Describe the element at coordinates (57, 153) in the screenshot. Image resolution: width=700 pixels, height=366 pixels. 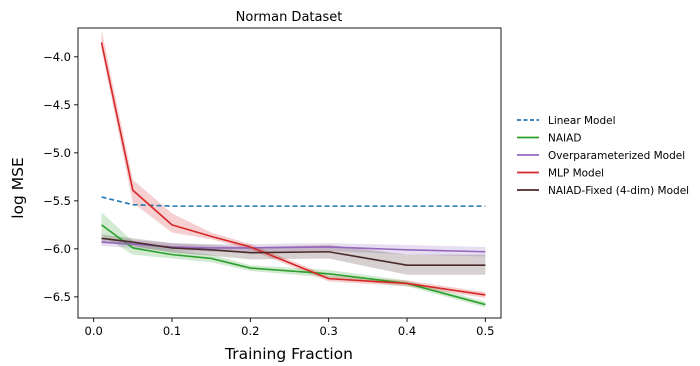
I see `y-tick-label: −5.0` at that location.